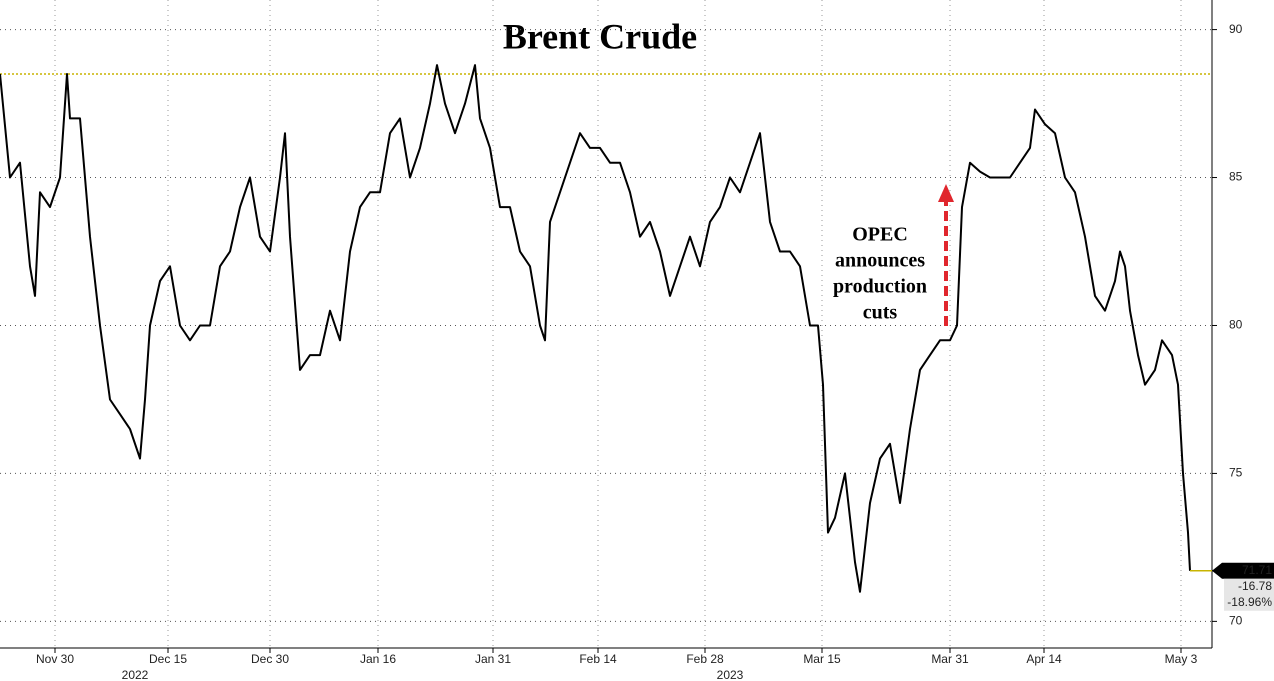 The width and height of the screenshot is (1274, 681). I want to click on last-value-label: -16.78, so click(1255, 586).